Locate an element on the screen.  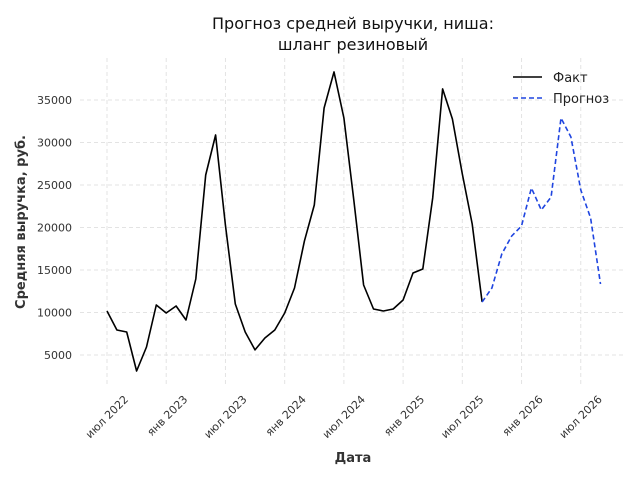
y-axis: 5000 10000 15000 20000 25000 30000 35000 is located at coordinates (54, 228).